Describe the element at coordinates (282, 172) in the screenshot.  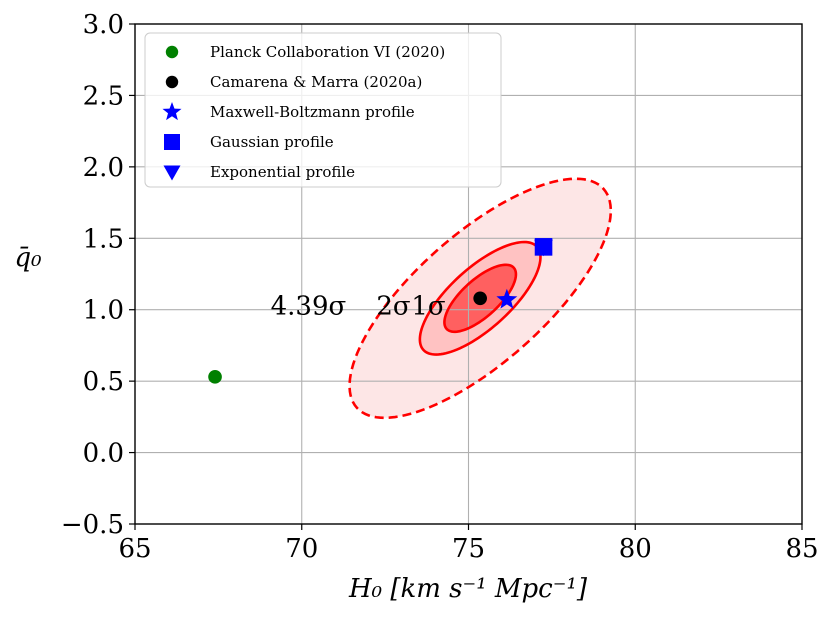
I see `legend-label: Exponential profile` at that location.